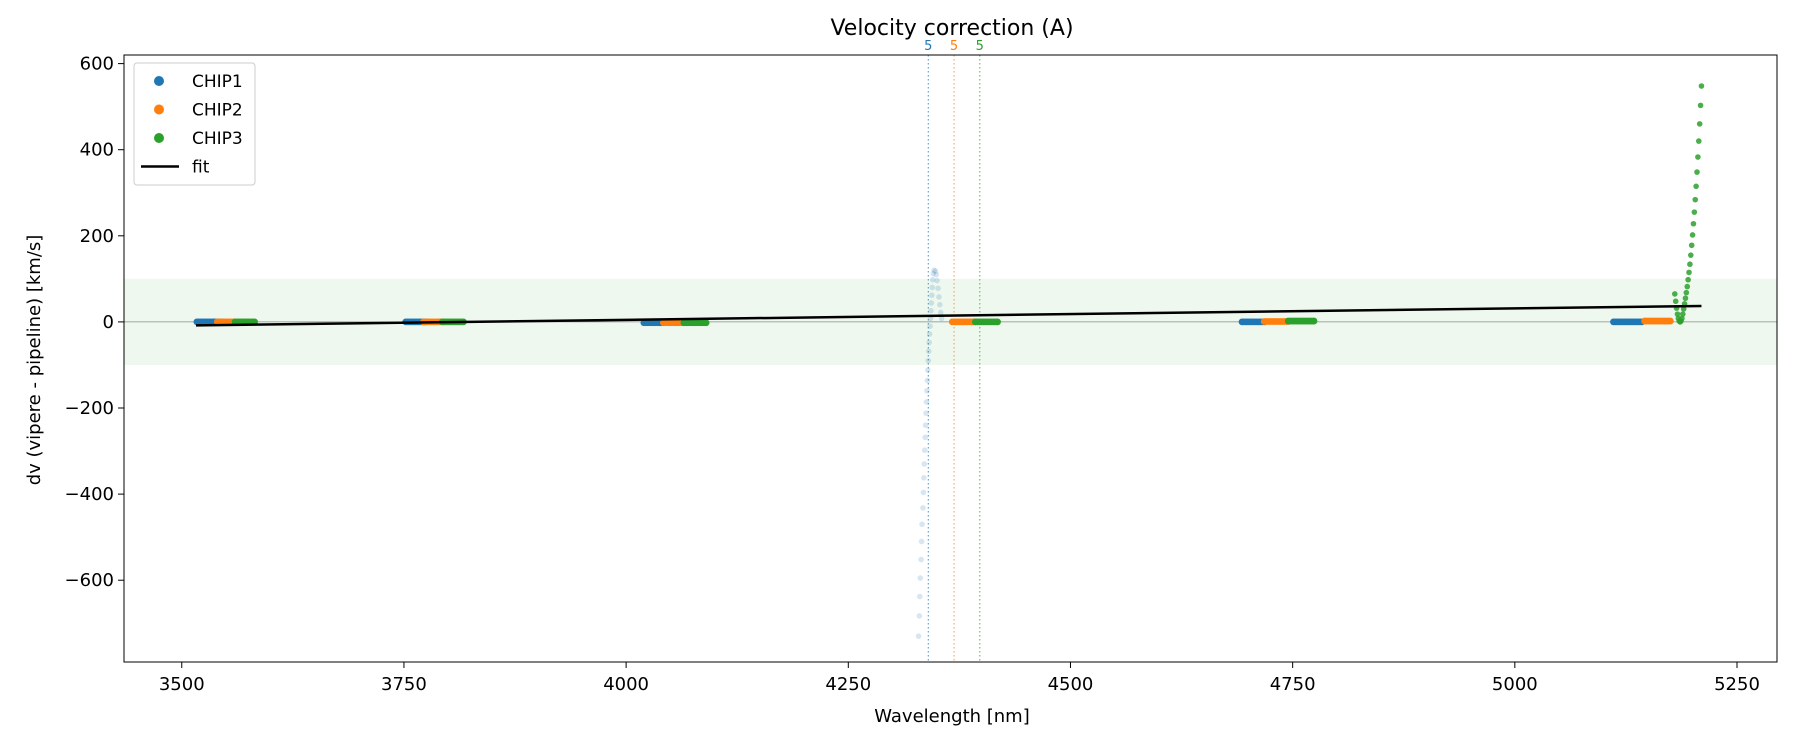 The width and height of the screenshot is (1800, 754). I want to click on x-tick-label: 5250, so click(1737, 684).